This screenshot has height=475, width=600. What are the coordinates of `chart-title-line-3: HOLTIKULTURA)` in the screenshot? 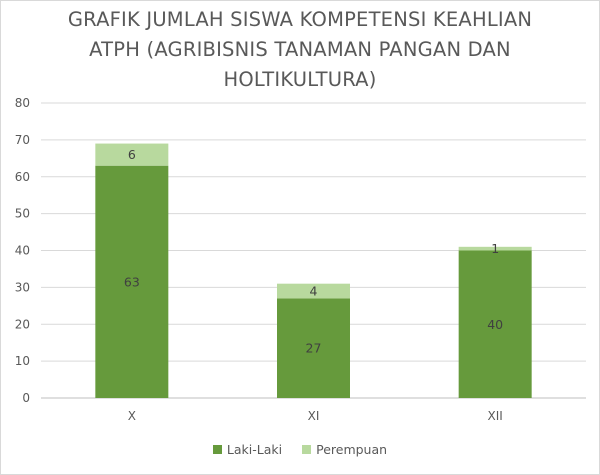 It's located at (300, 79).